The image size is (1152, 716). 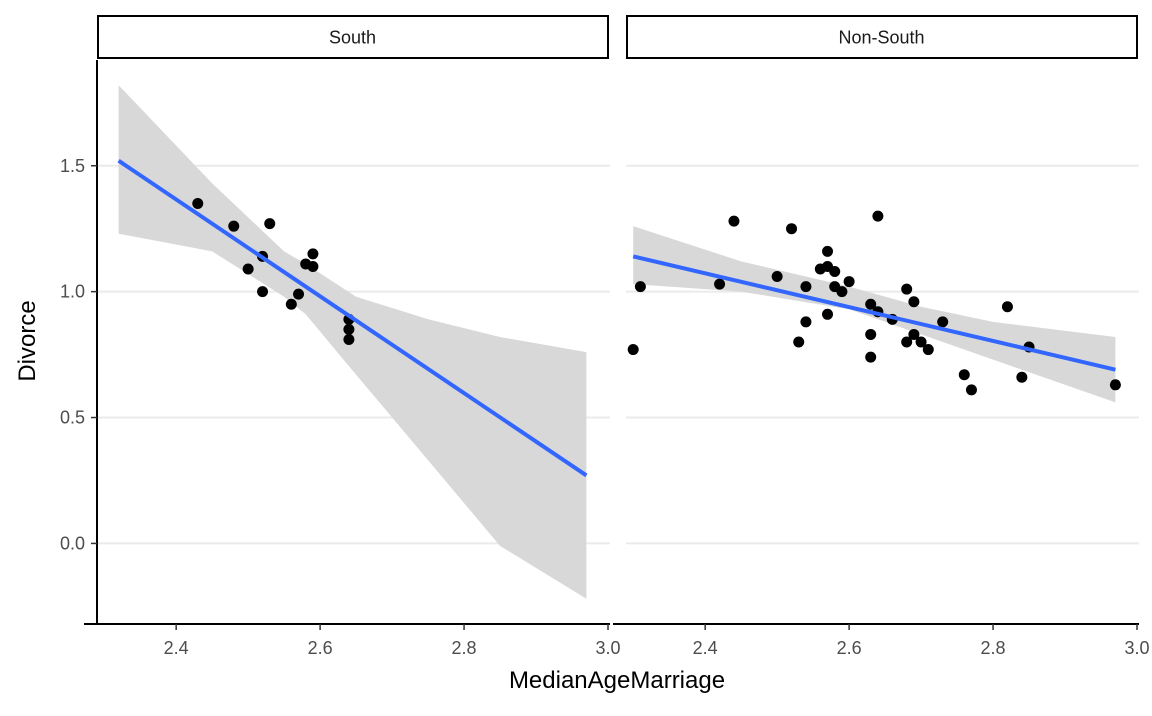 I want to click on y-tick-label: 0.5, so click(x=72, y=418).